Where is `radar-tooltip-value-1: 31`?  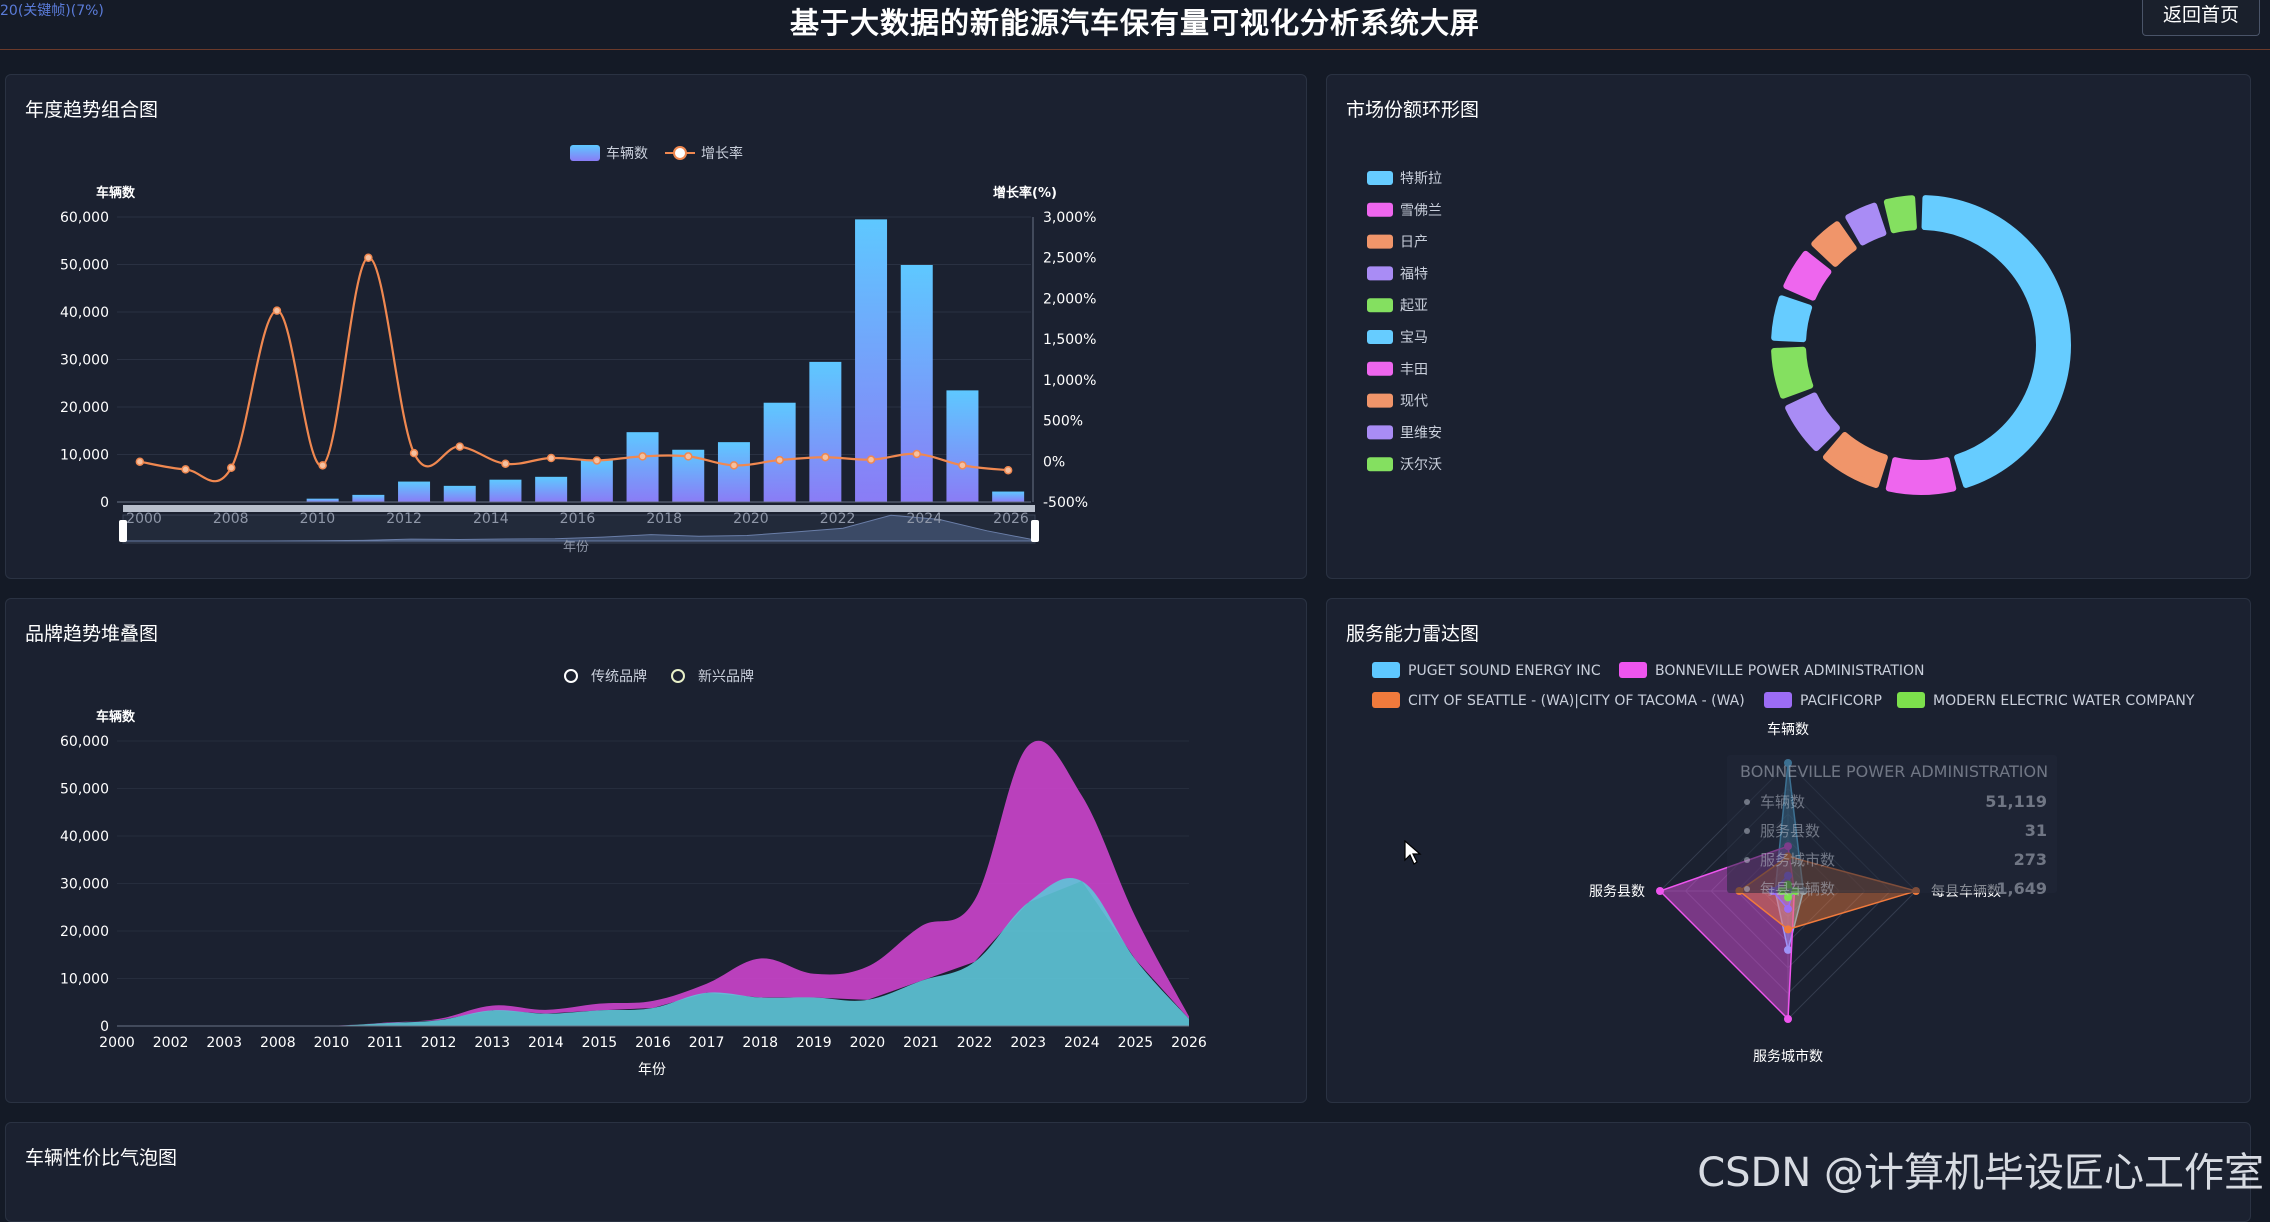
radar-tooltip-value-1: 31 is located at coordinates (2036, 830).